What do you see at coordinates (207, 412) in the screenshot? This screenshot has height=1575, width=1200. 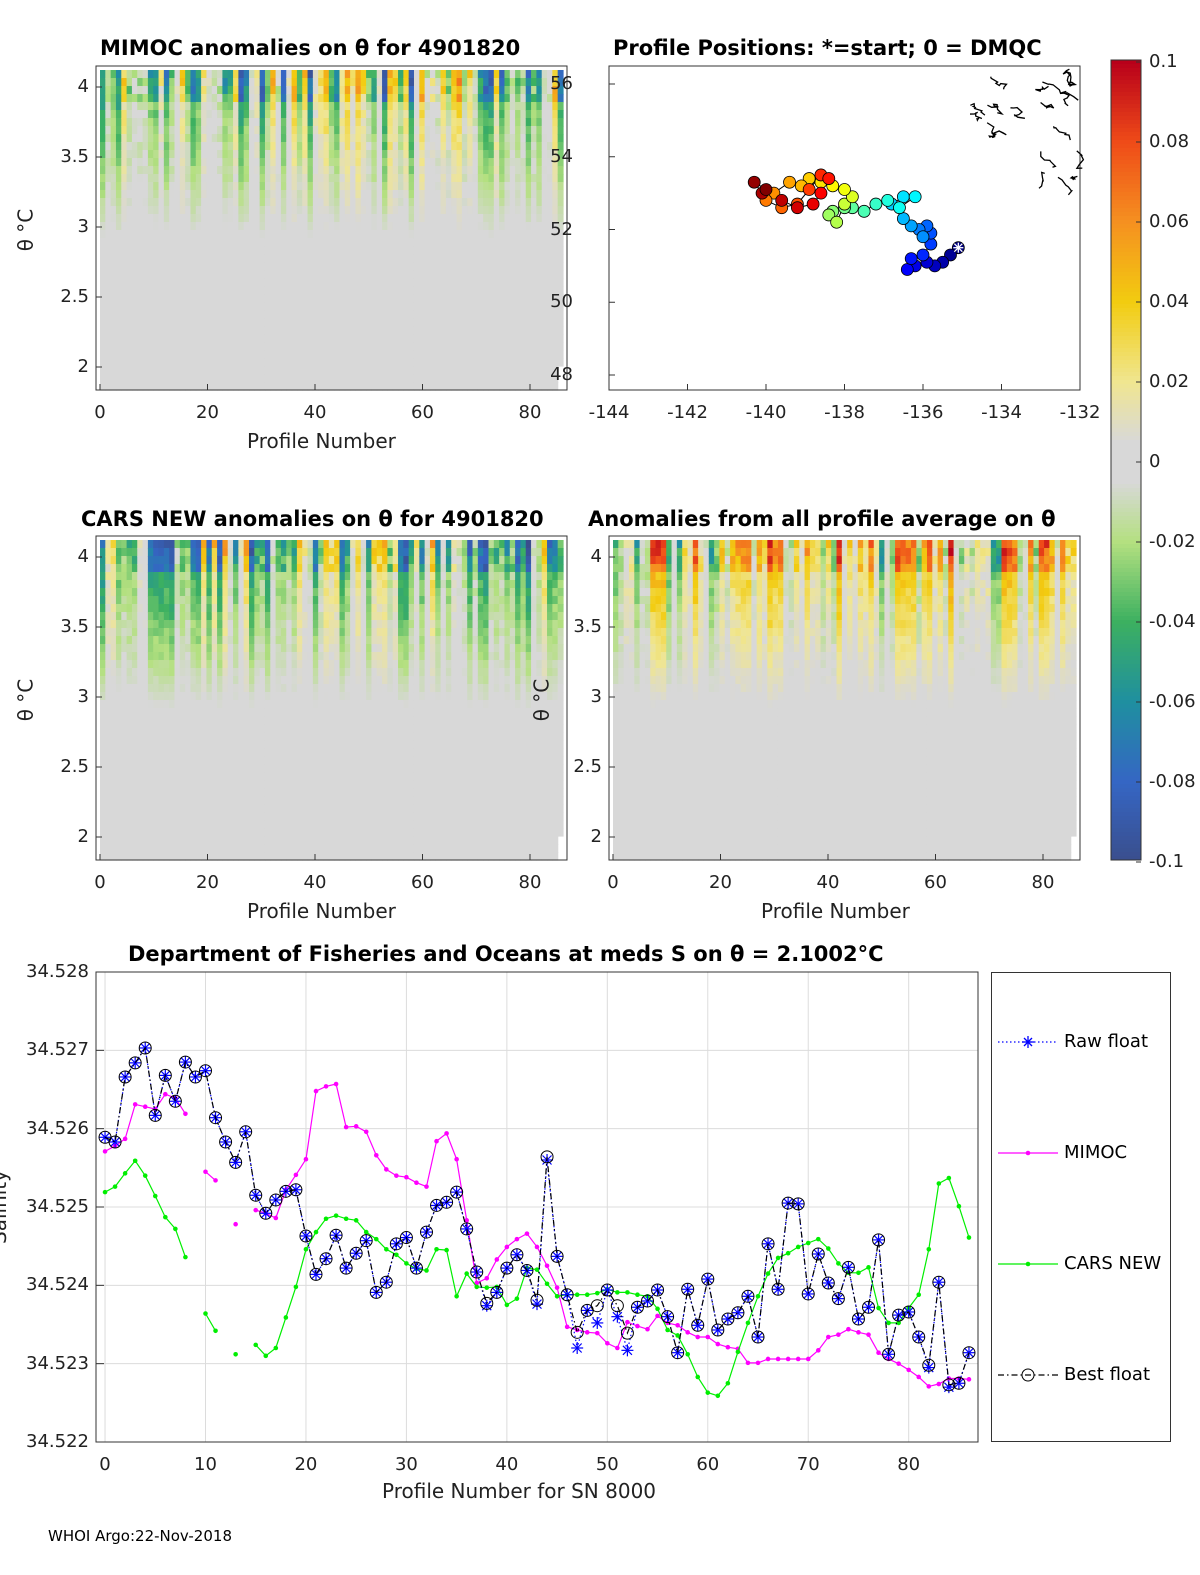 I see `mimoc-xtick: 20` at bounding box center [207, 412].